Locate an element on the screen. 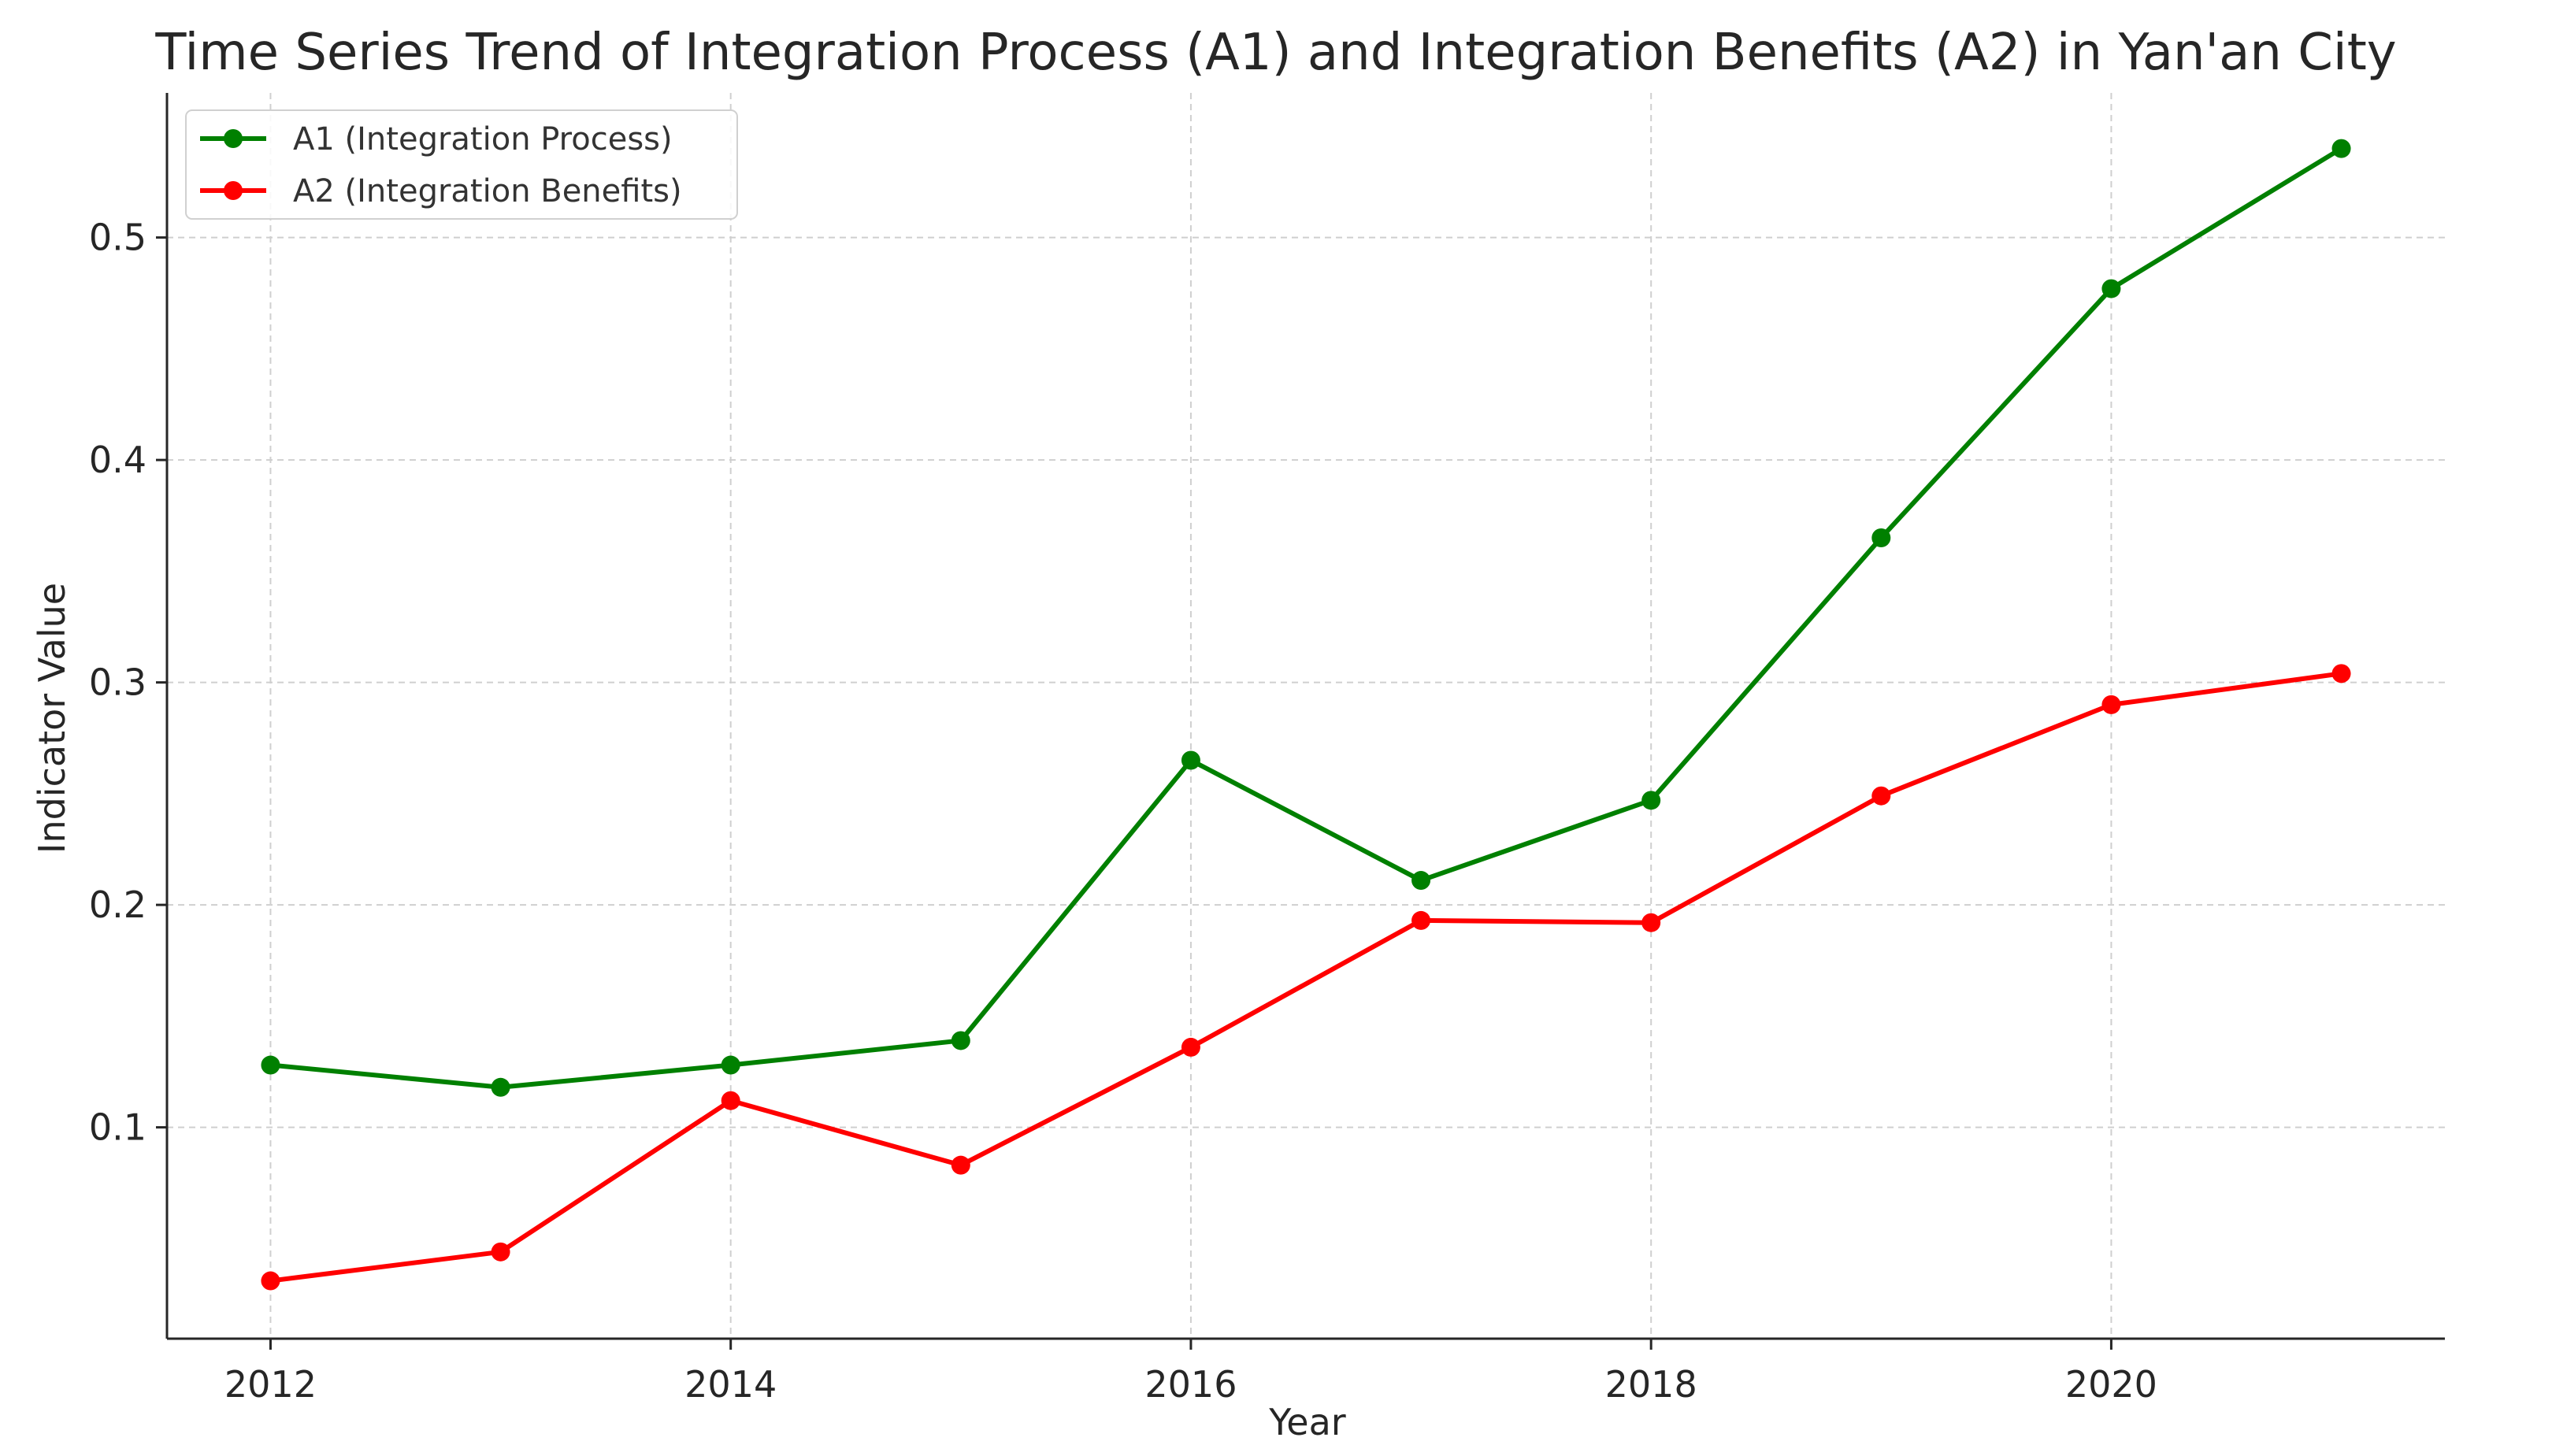  x-tick-label-4: 2020 is located at coordinates (2111, 1384).